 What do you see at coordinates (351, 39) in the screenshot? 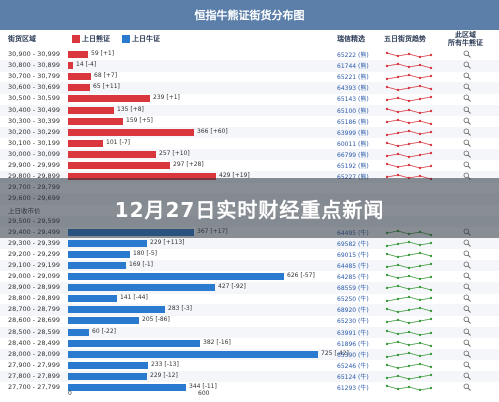
I see `col-header-hot: 瑞信精选` at bounding box center [351, 39].